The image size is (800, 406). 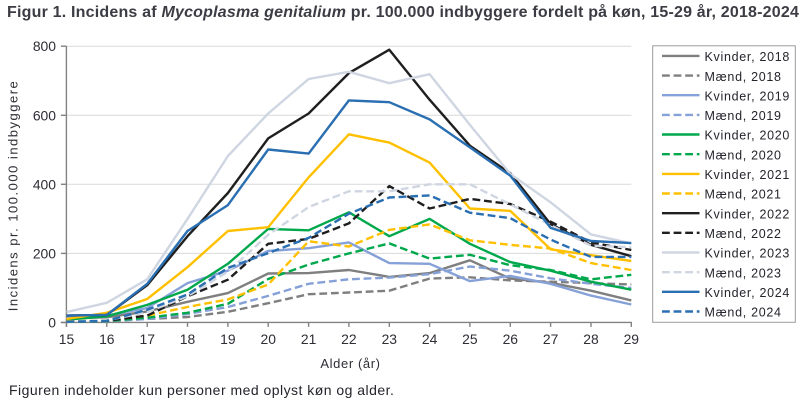 What do you see at coordinates (743, 234) in the screenshot?
I see `svg-text: Mænd, 2022` at bounding box center [743, 234].